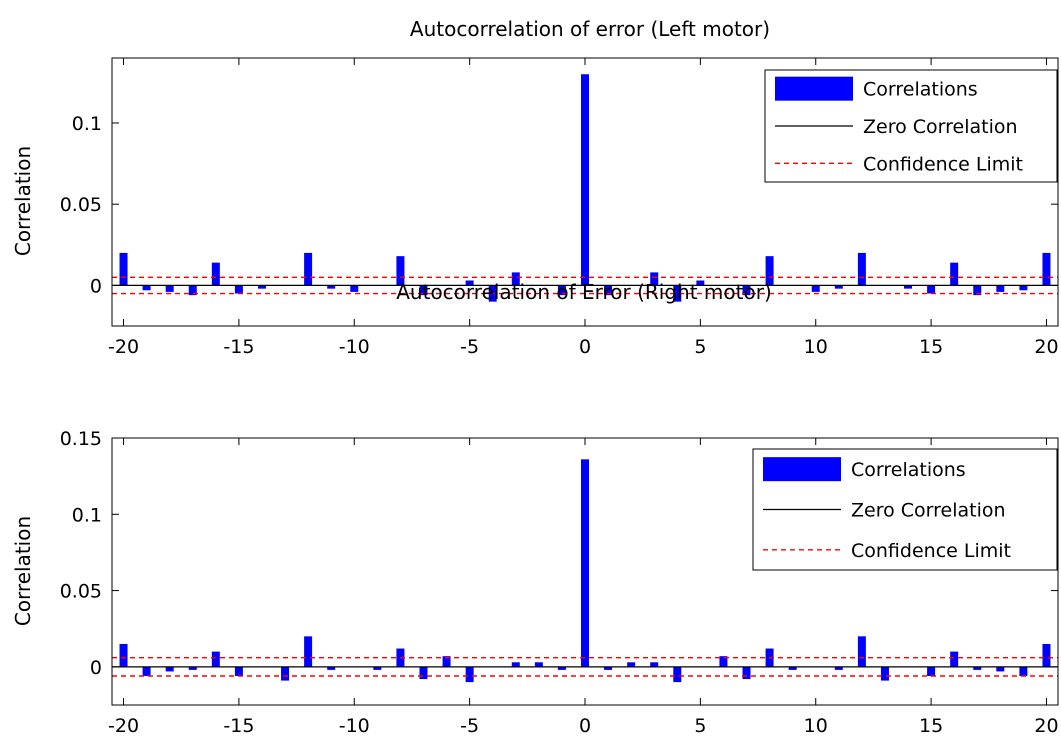 The width and height of the screenshot is (1061, 738). Describe the element at coordinates (123, 347) in the screenshot. I see `x-tick-label: -20` at that location.